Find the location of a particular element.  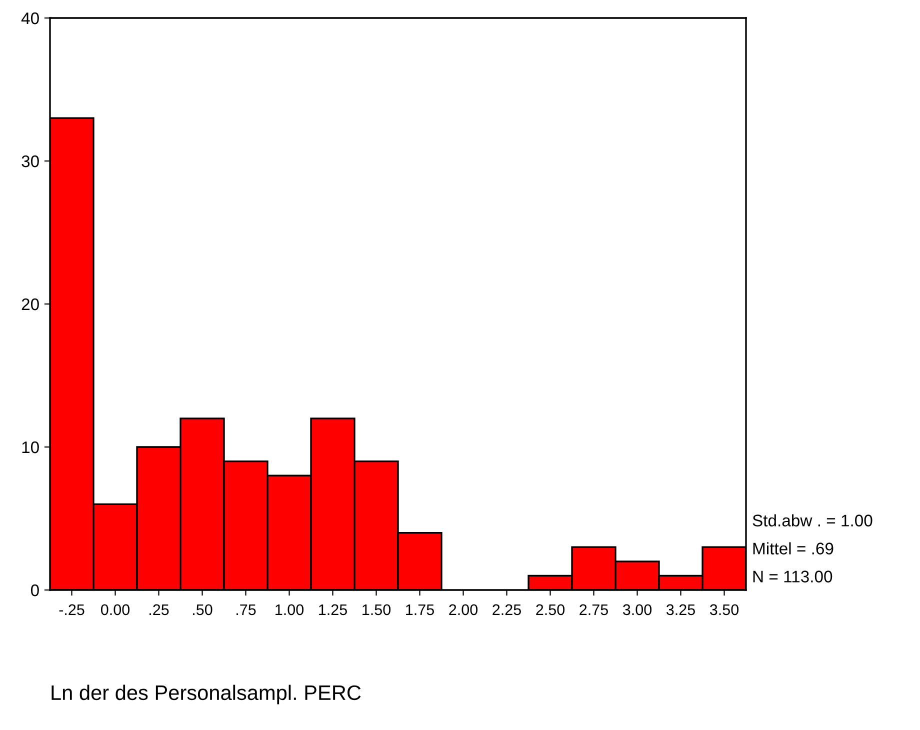

x-tick-label: .25 is located at coordinates (159, 610).